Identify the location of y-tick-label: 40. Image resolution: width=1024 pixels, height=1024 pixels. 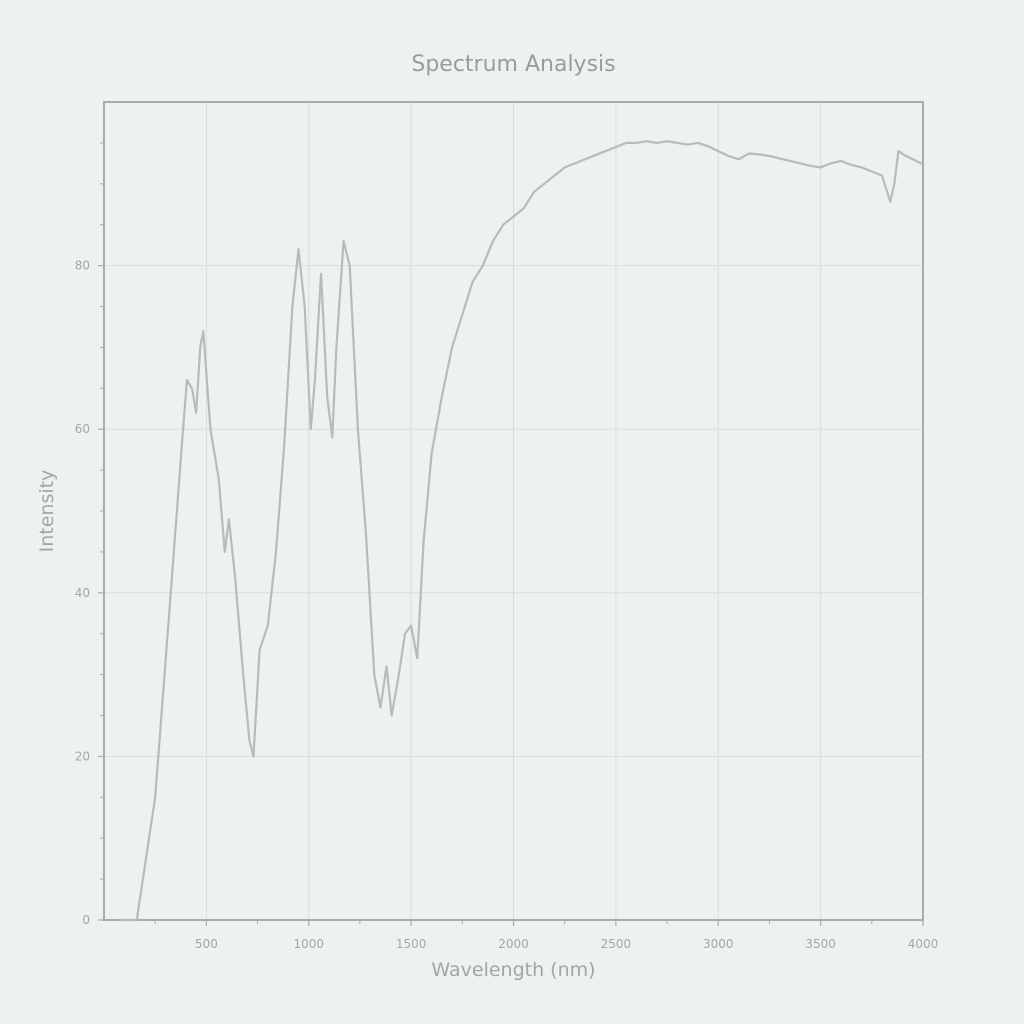
(82, 593).